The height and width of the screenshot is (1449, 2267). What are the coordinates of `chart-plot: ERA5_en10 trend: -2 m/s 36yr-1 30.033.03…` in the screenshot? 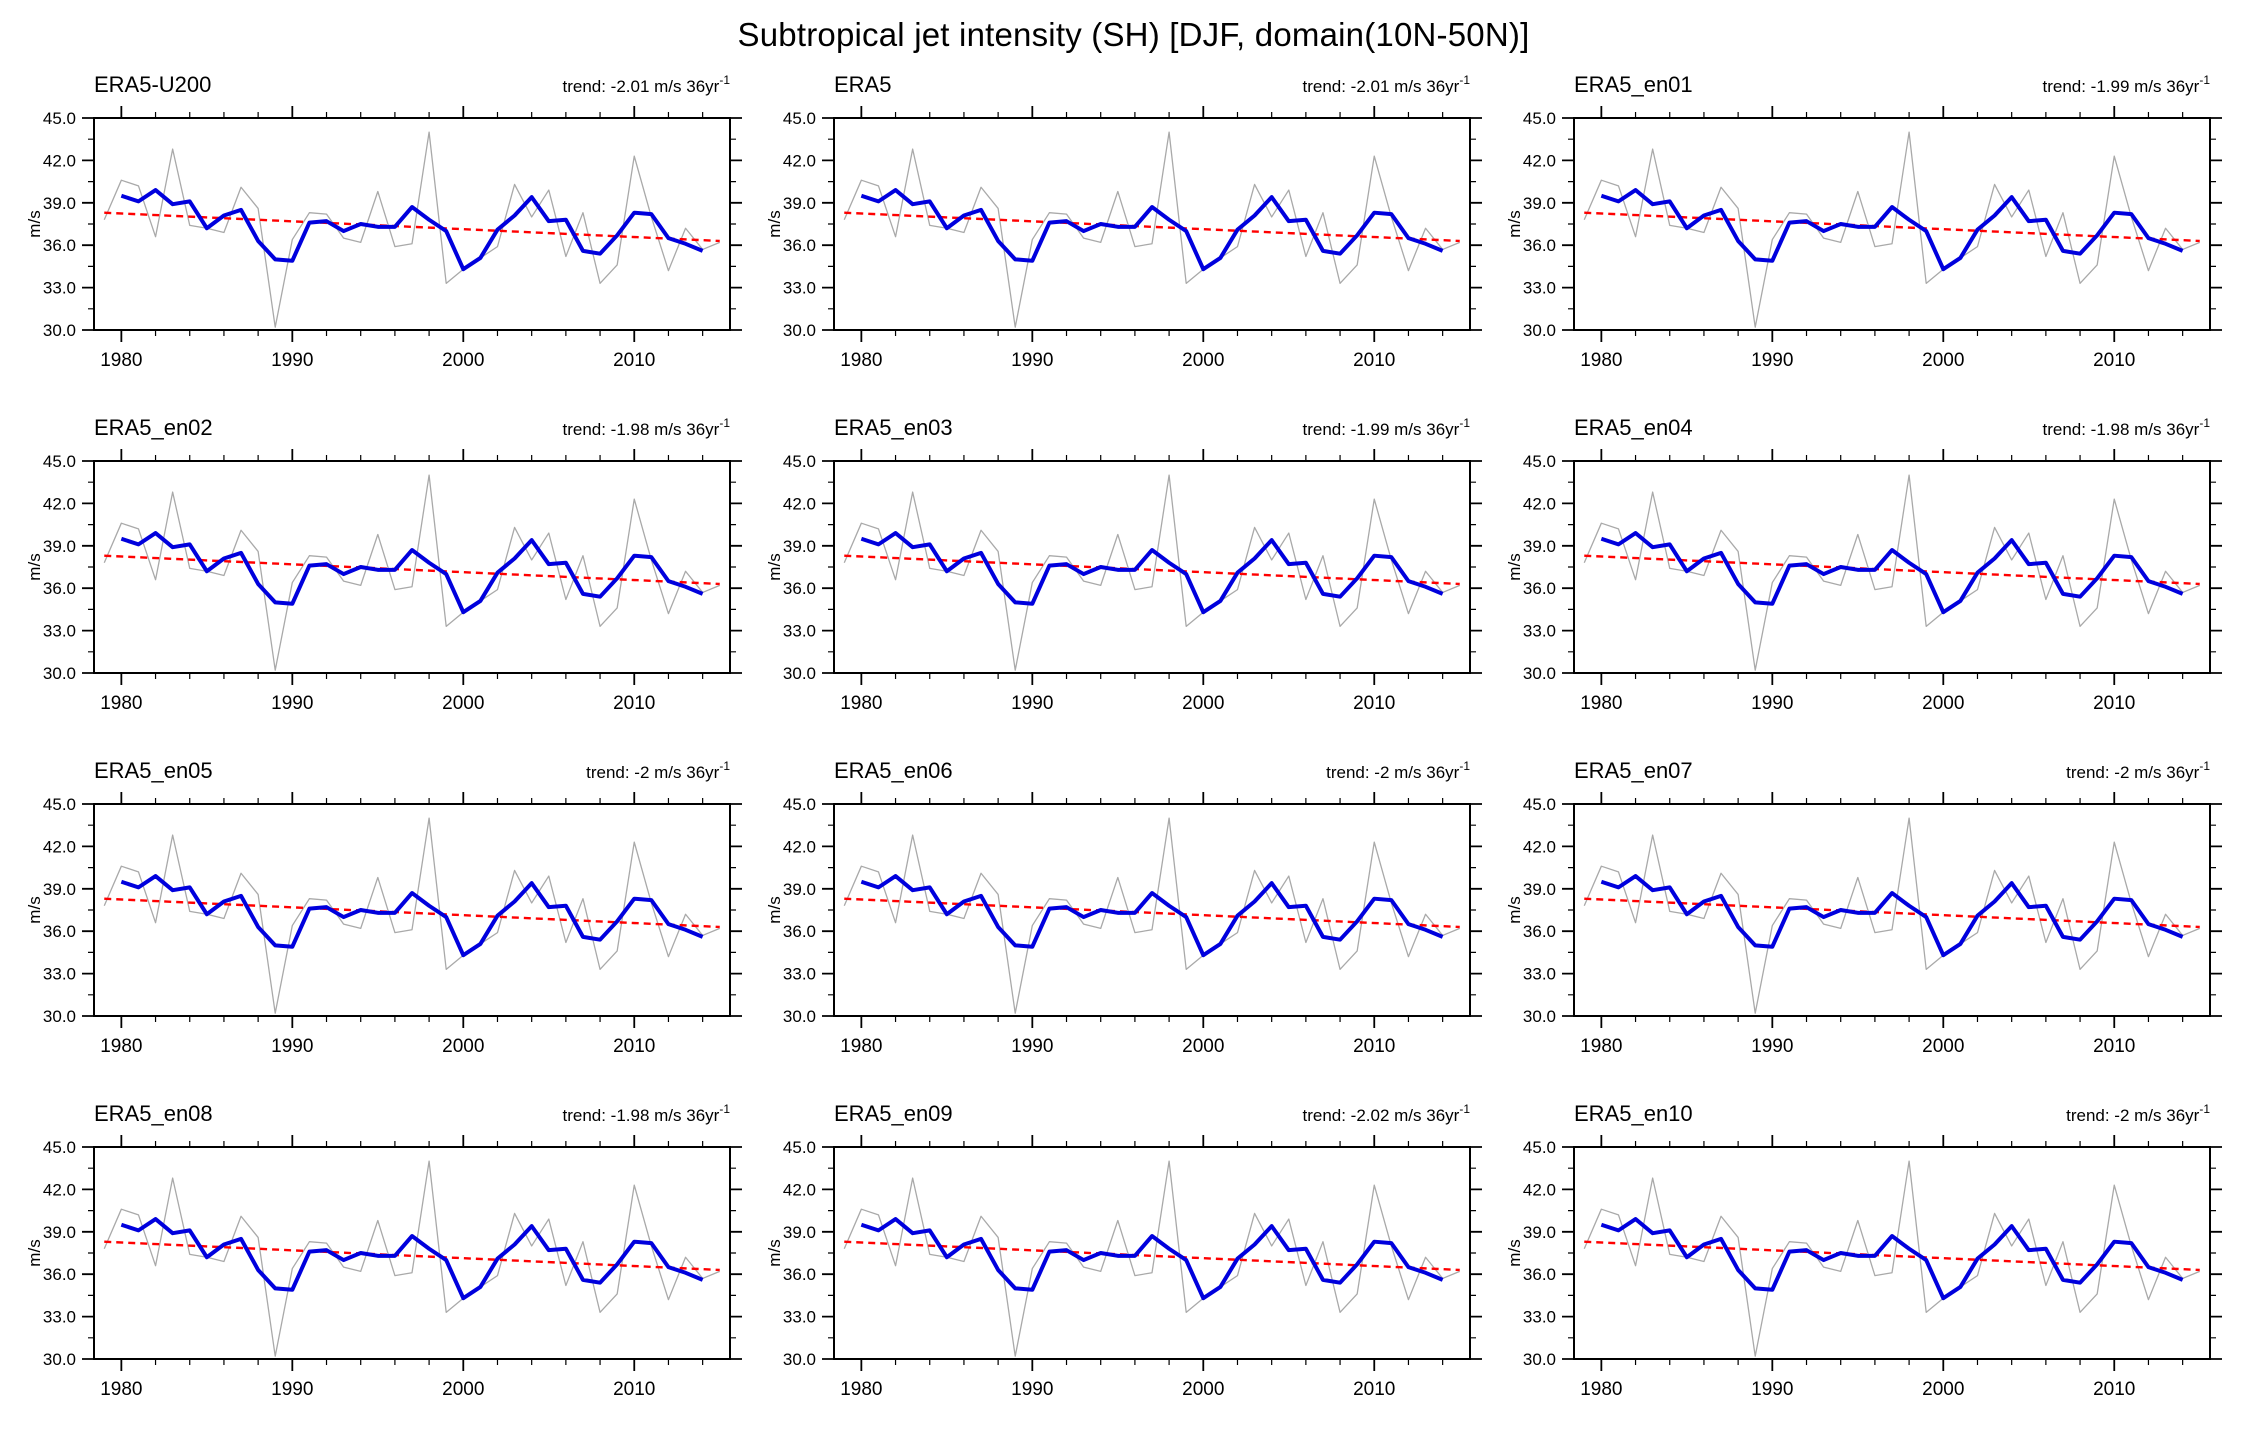 It's located at (1863, 1250).